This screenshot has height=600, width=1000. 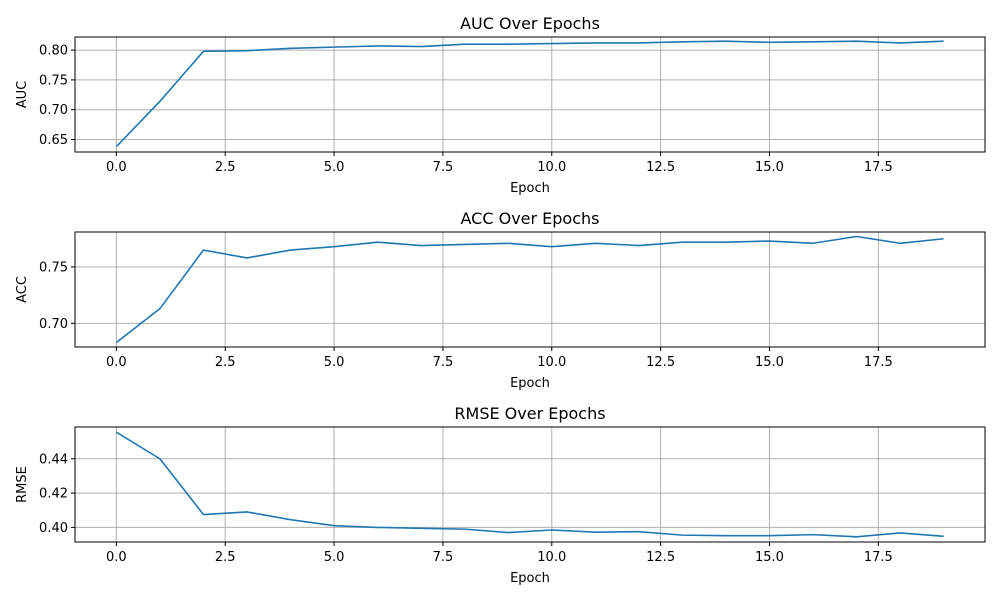 What do you see at coordinates (530, 23) in the screenshot?
I see `chart-title: AUC Over Epochs` at bounding box center [530, 23].